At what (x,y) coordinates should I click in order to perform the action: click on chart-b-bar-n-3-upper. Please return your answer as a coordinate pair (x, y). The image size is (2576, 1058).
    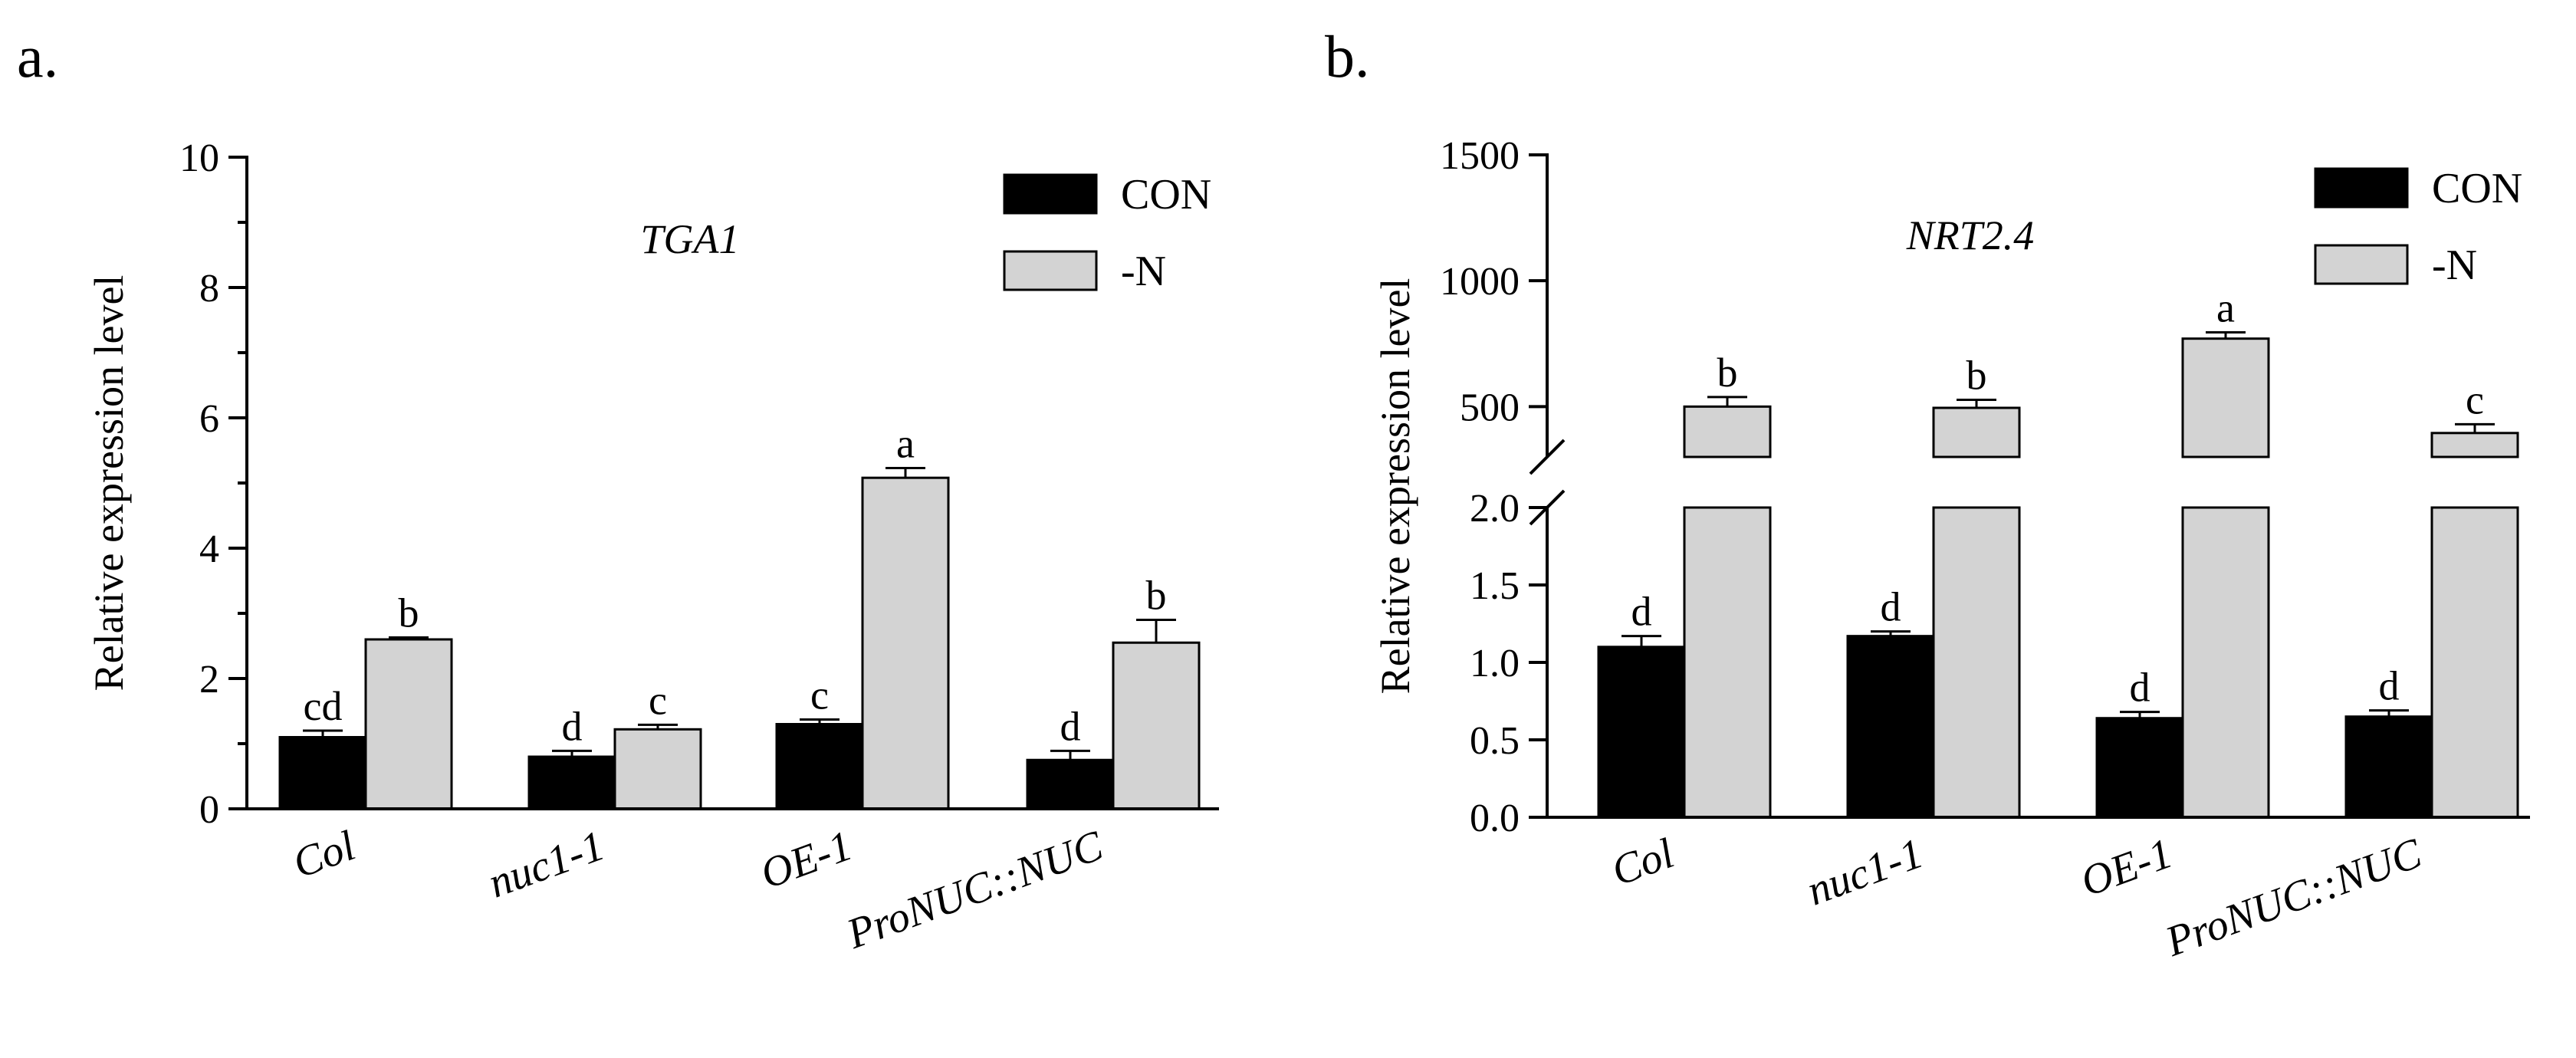
    Looking at the image, I should click on (2226, 398).